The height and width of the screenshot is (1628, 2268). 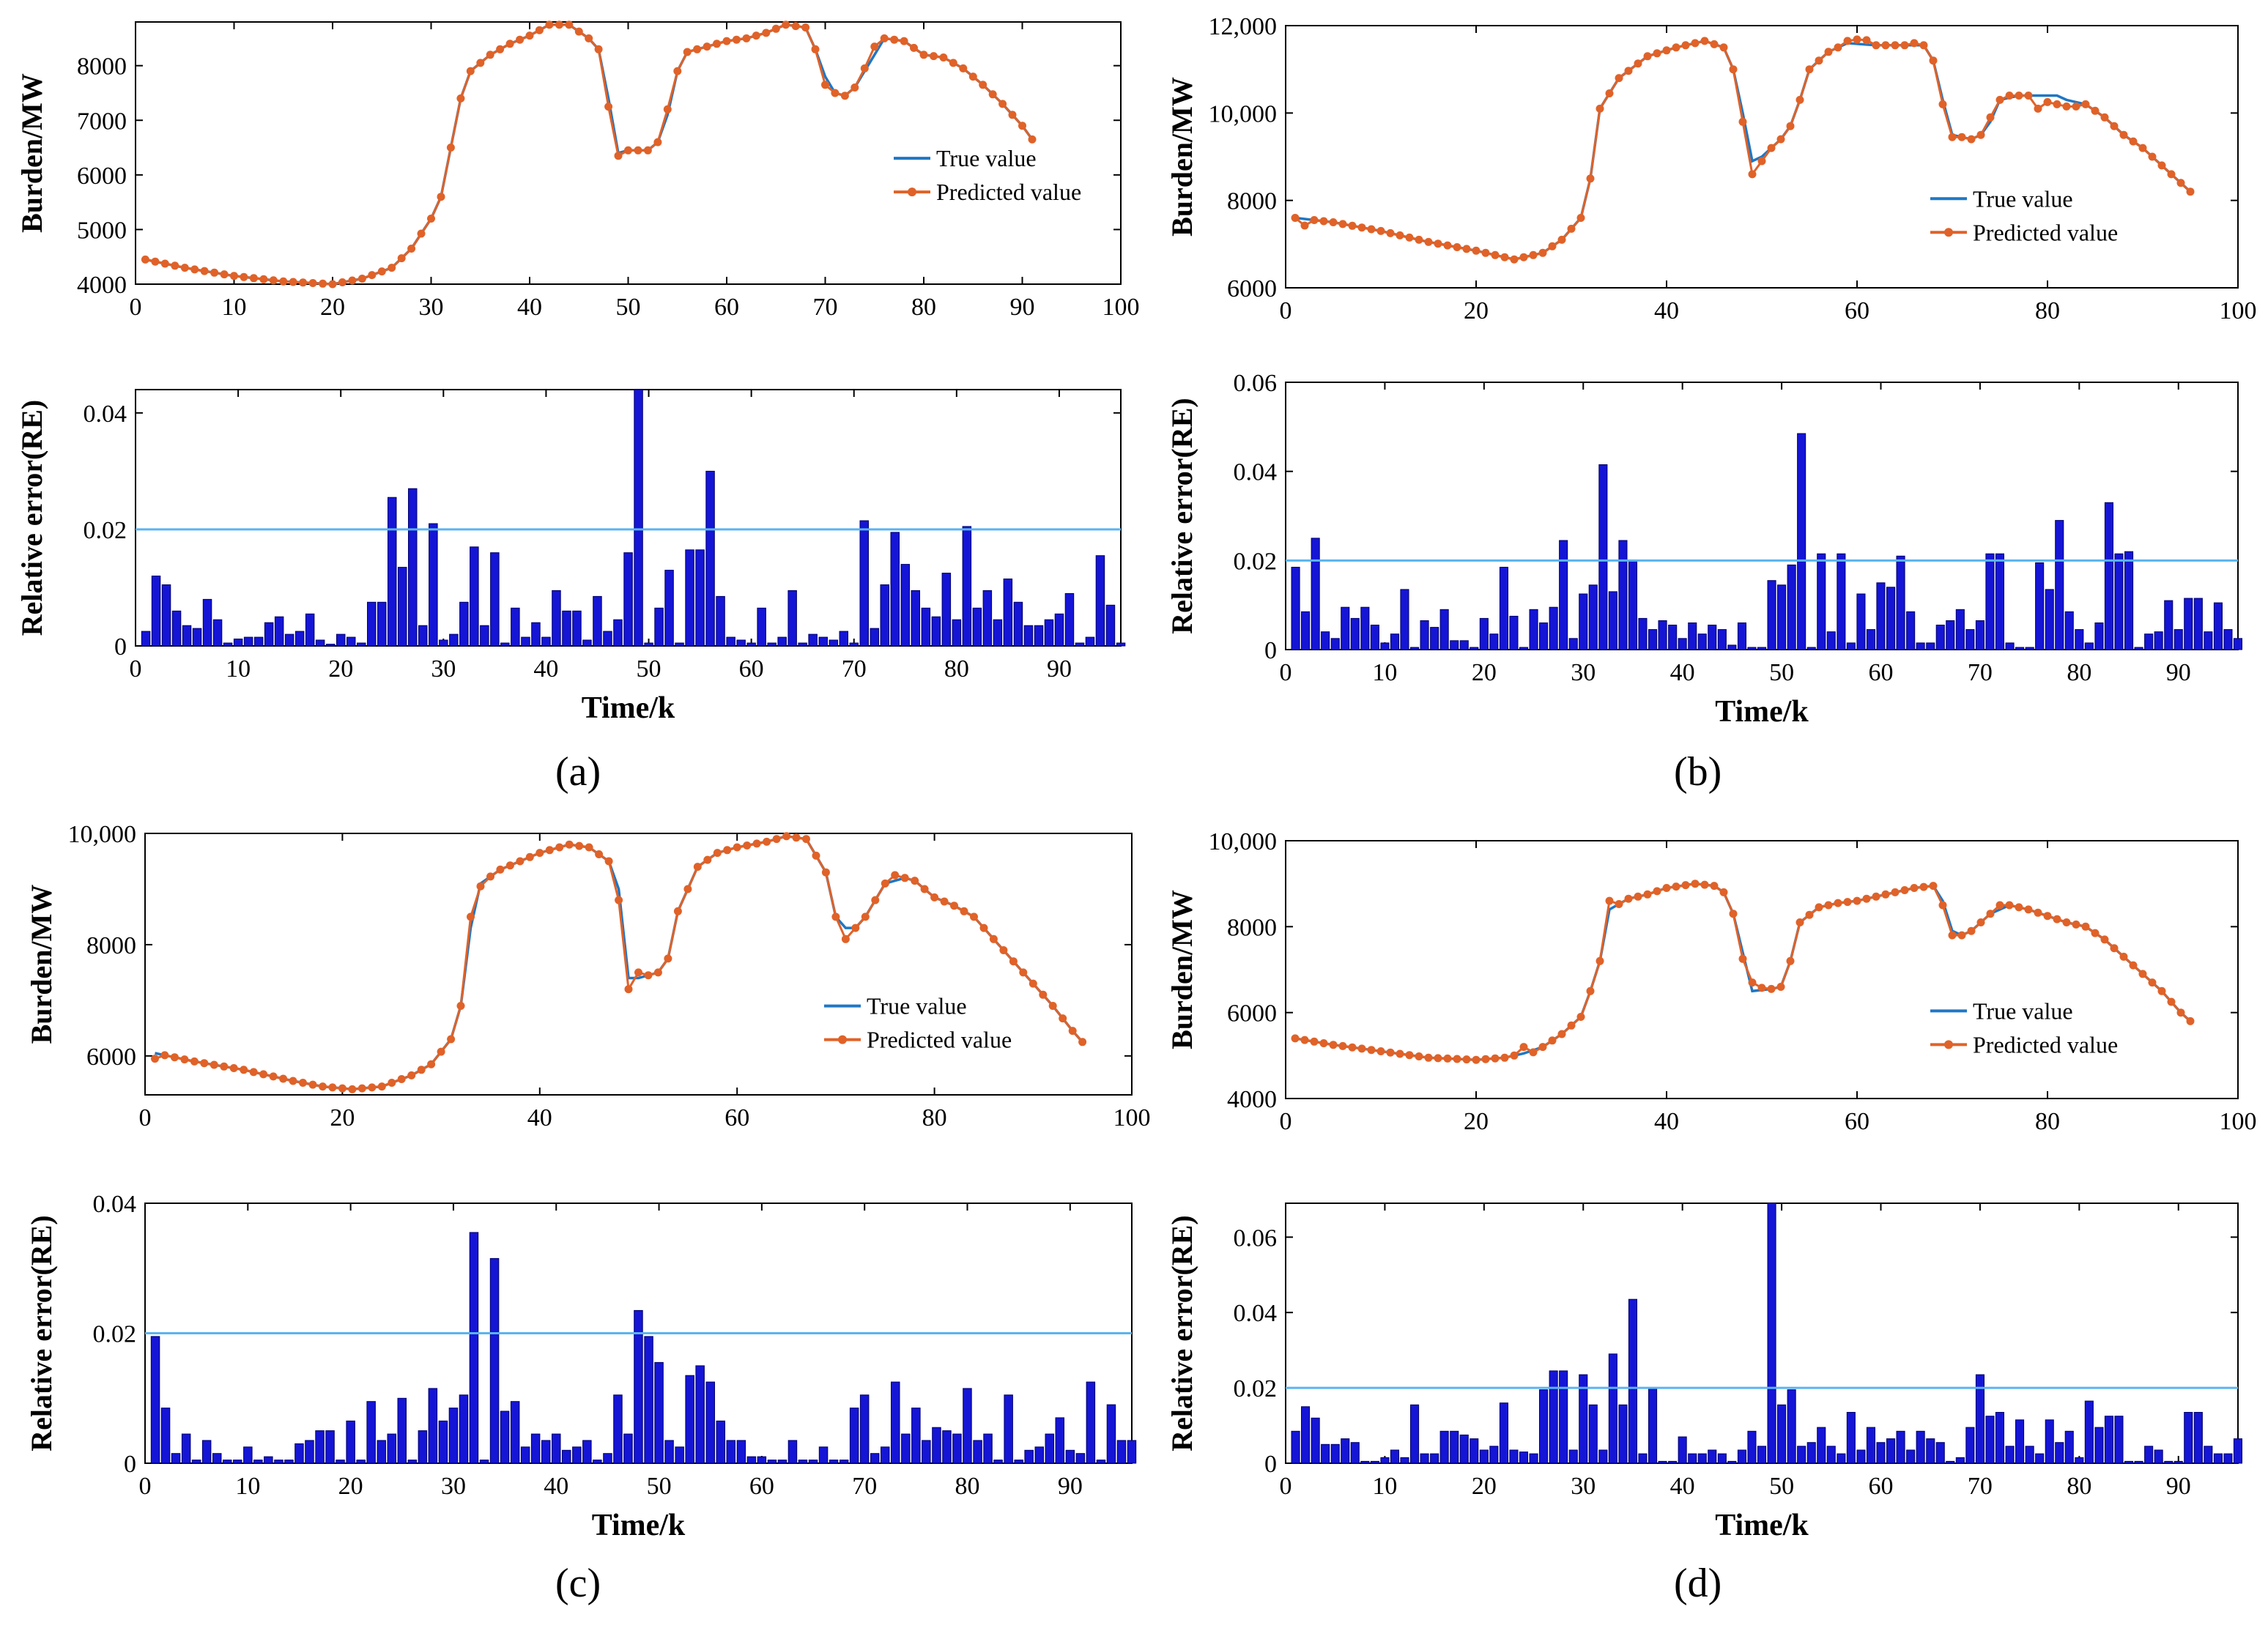 What do you see at coordinates (1022, 307) in the screenshot?
I see `panel-a-load-x-tick-label: 90` at bounding box center [1022, 307].